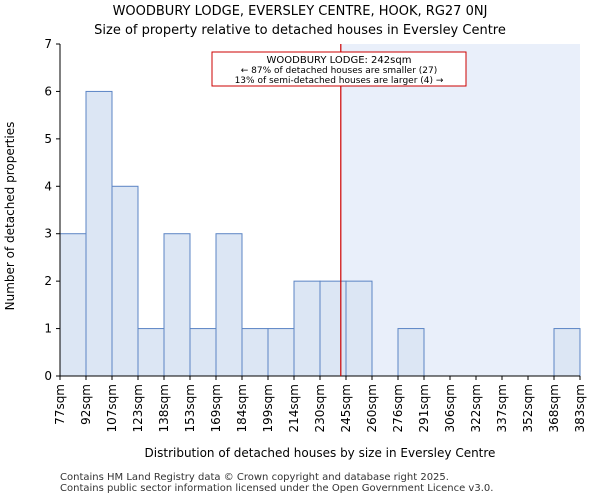 This screenshot has height=500, width=600. What do you see at coordinates (450, 408) in the screenshot?
I see `x-tick-label: 306sqm` at bounding box center [450, 408].